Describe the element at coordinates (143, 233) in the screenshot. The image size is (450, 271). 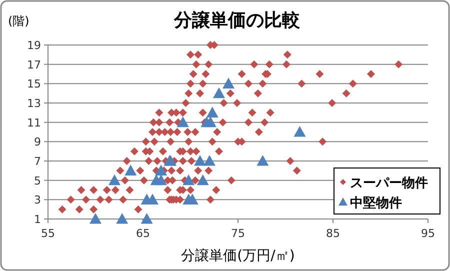
I see `x-tick-label: 65` at that location.